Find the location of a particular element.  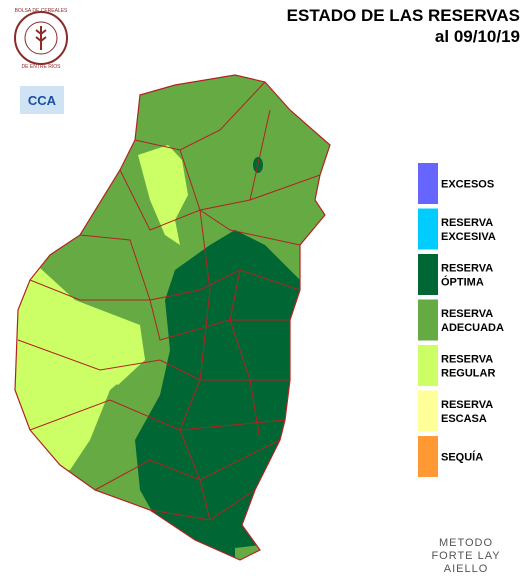

legend-label: REGULAR is located at coordinates (468, 374).